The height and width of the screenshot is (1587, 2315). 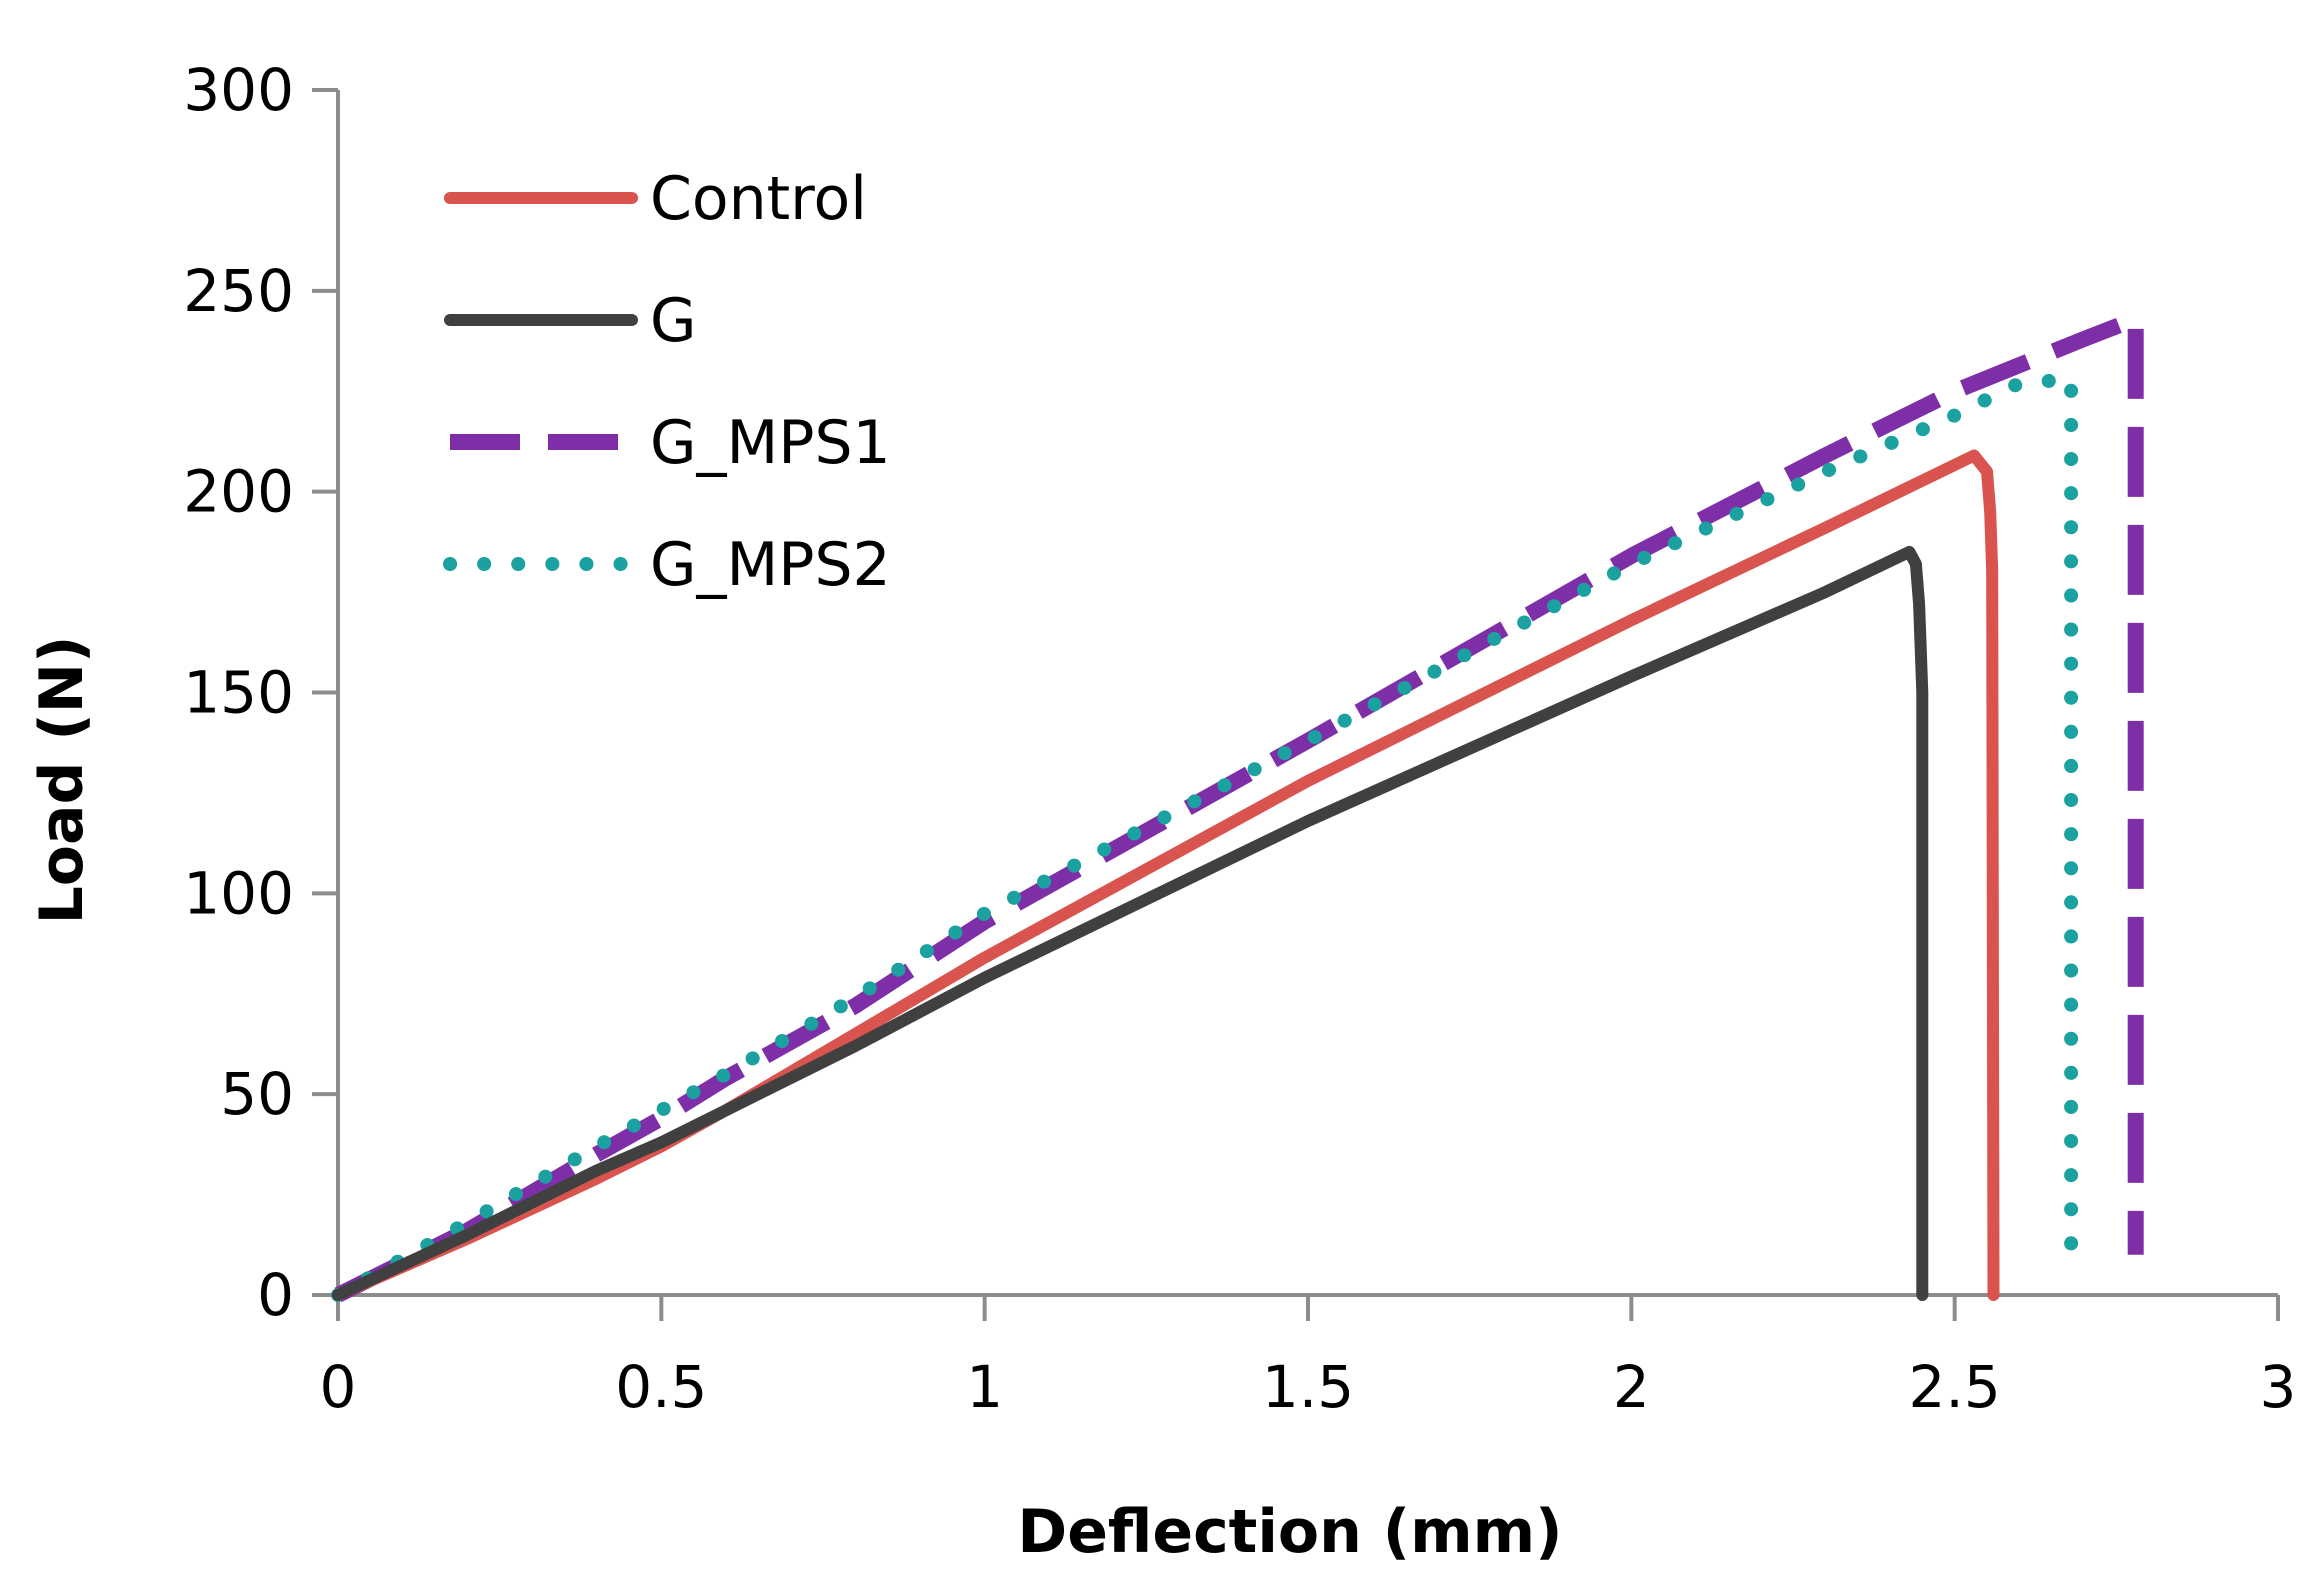 I want to click on y-axis-title: Load (N), so click(x=62, y=780).